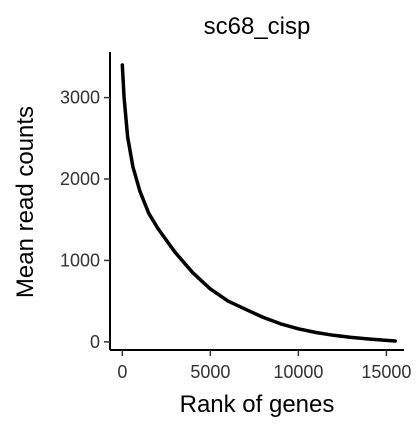 Image resolution: width=420 pixels, height=430 pixels. I want to click on chart-title: sc68_cisp, so click(257, 26).